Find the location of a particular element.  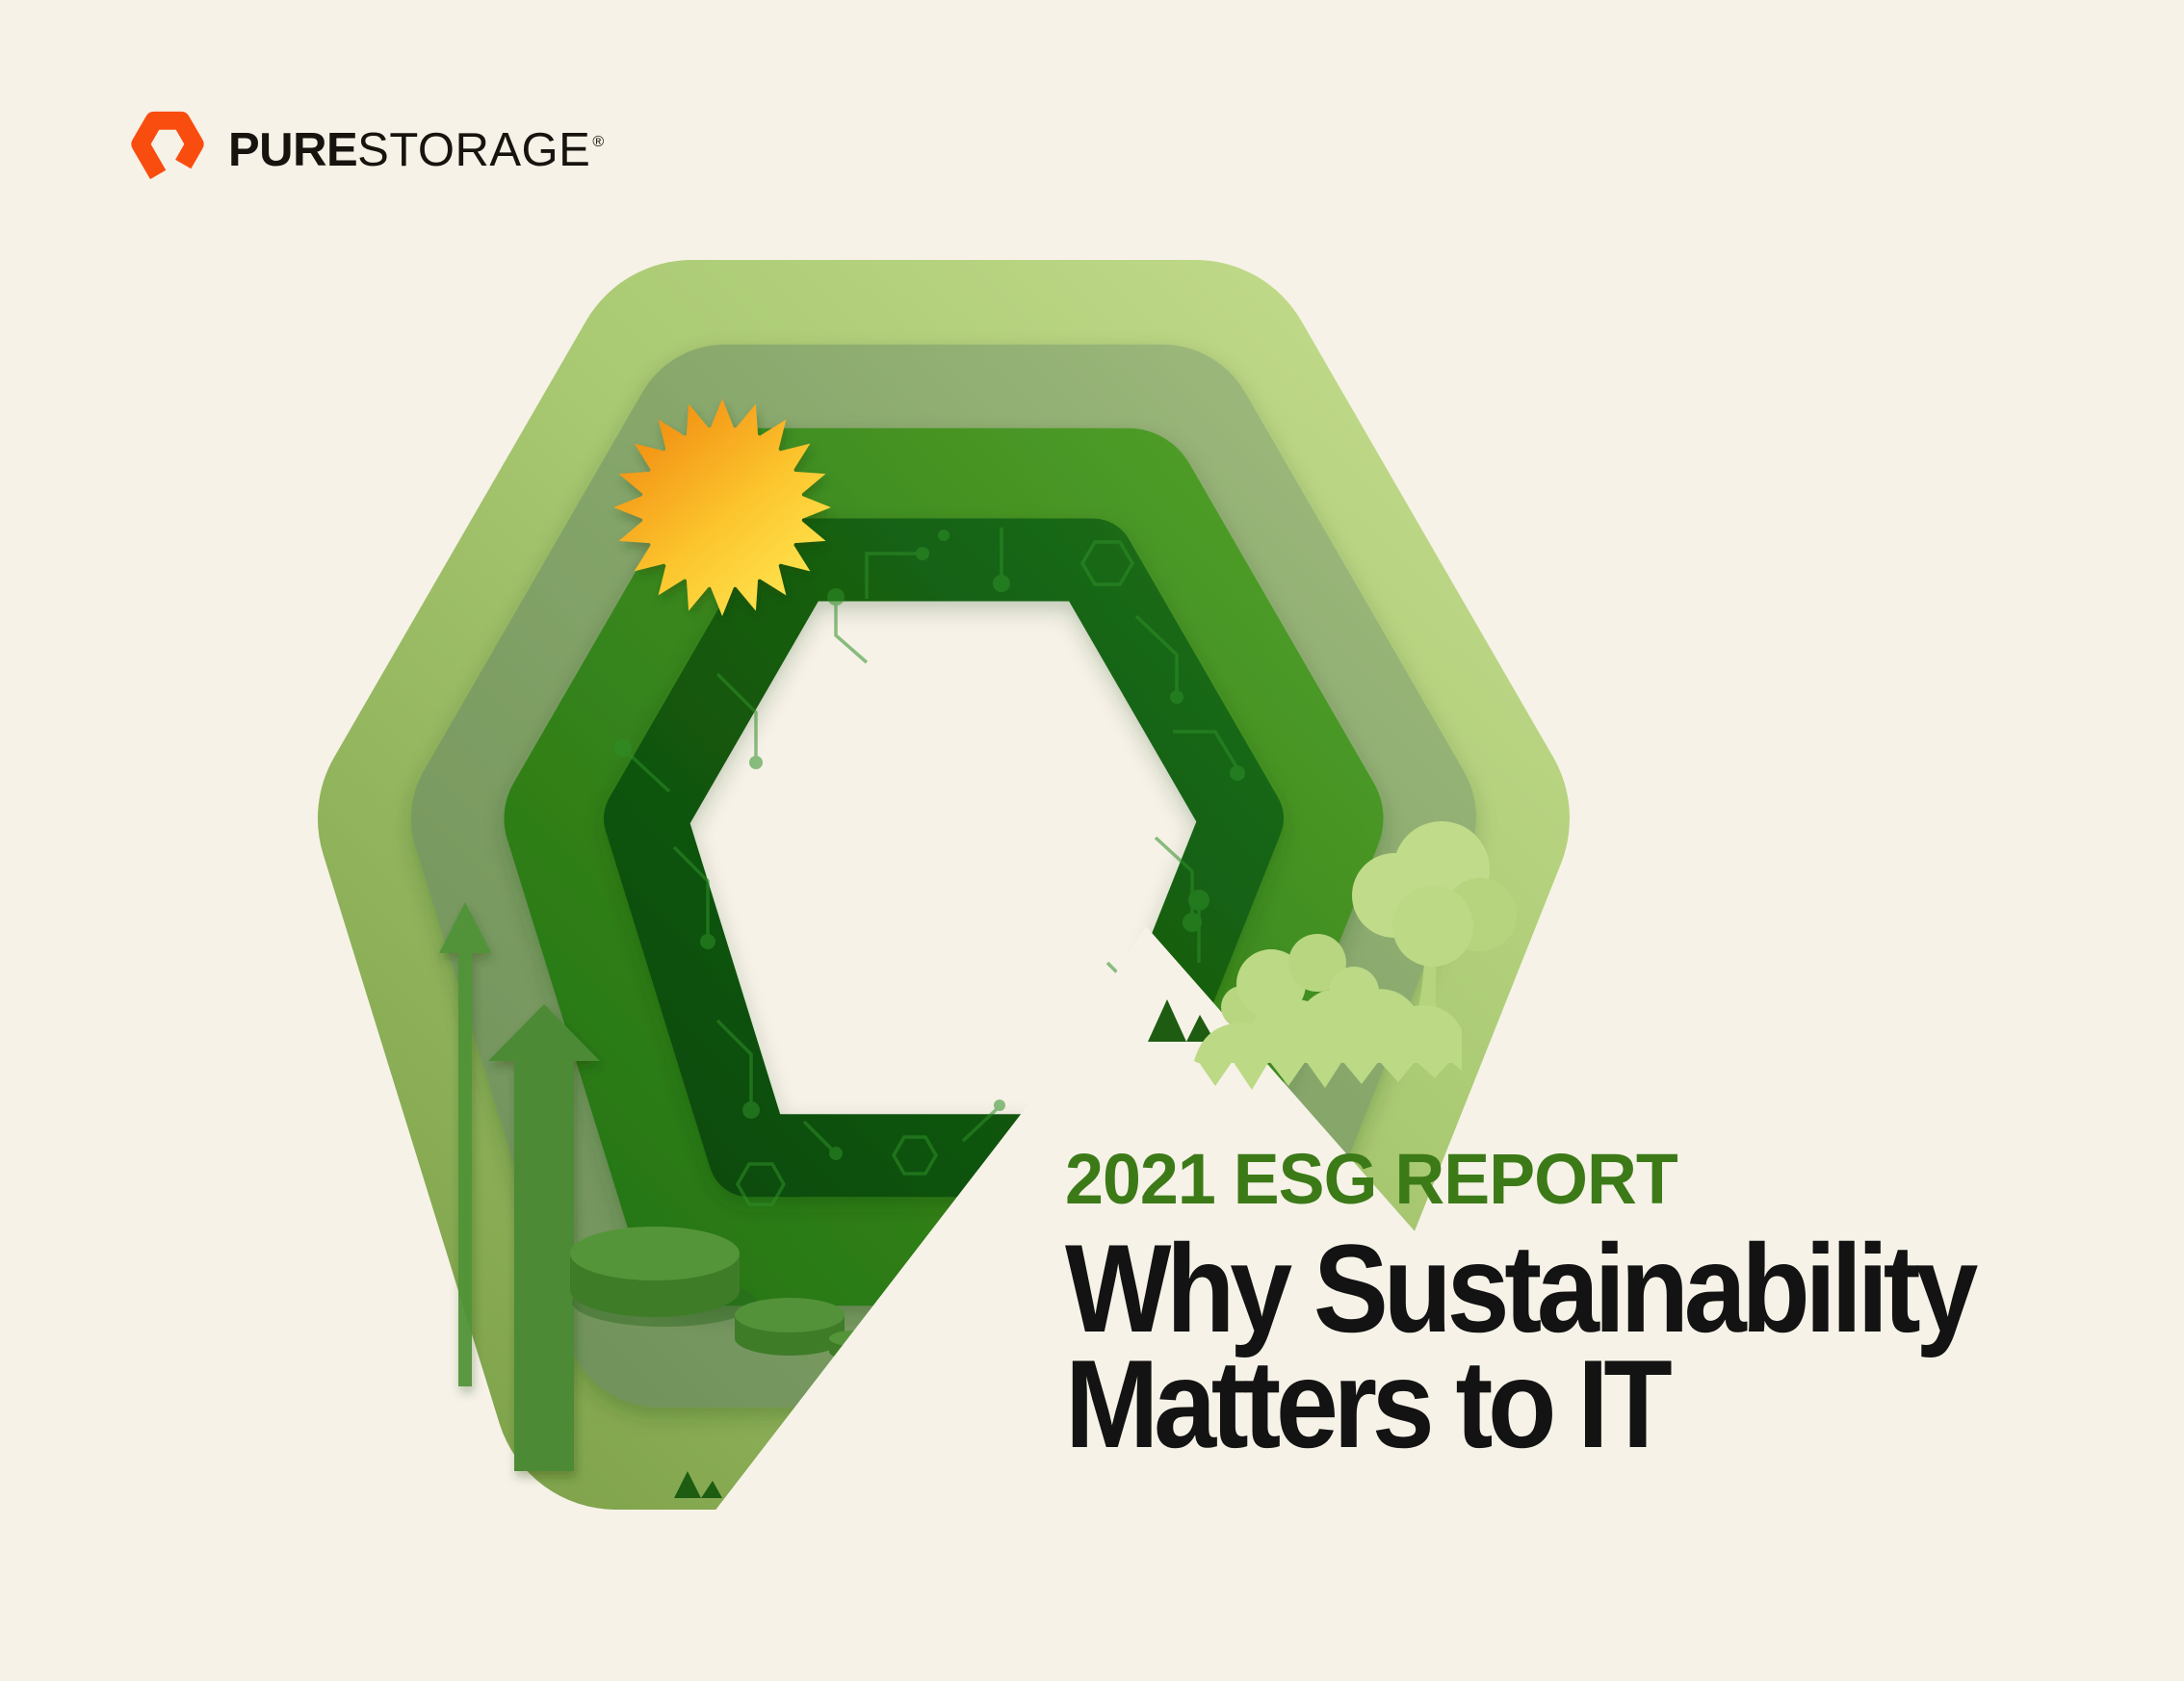

report-title-line2: Matters to IT is located at coordinates (1369, 1403).